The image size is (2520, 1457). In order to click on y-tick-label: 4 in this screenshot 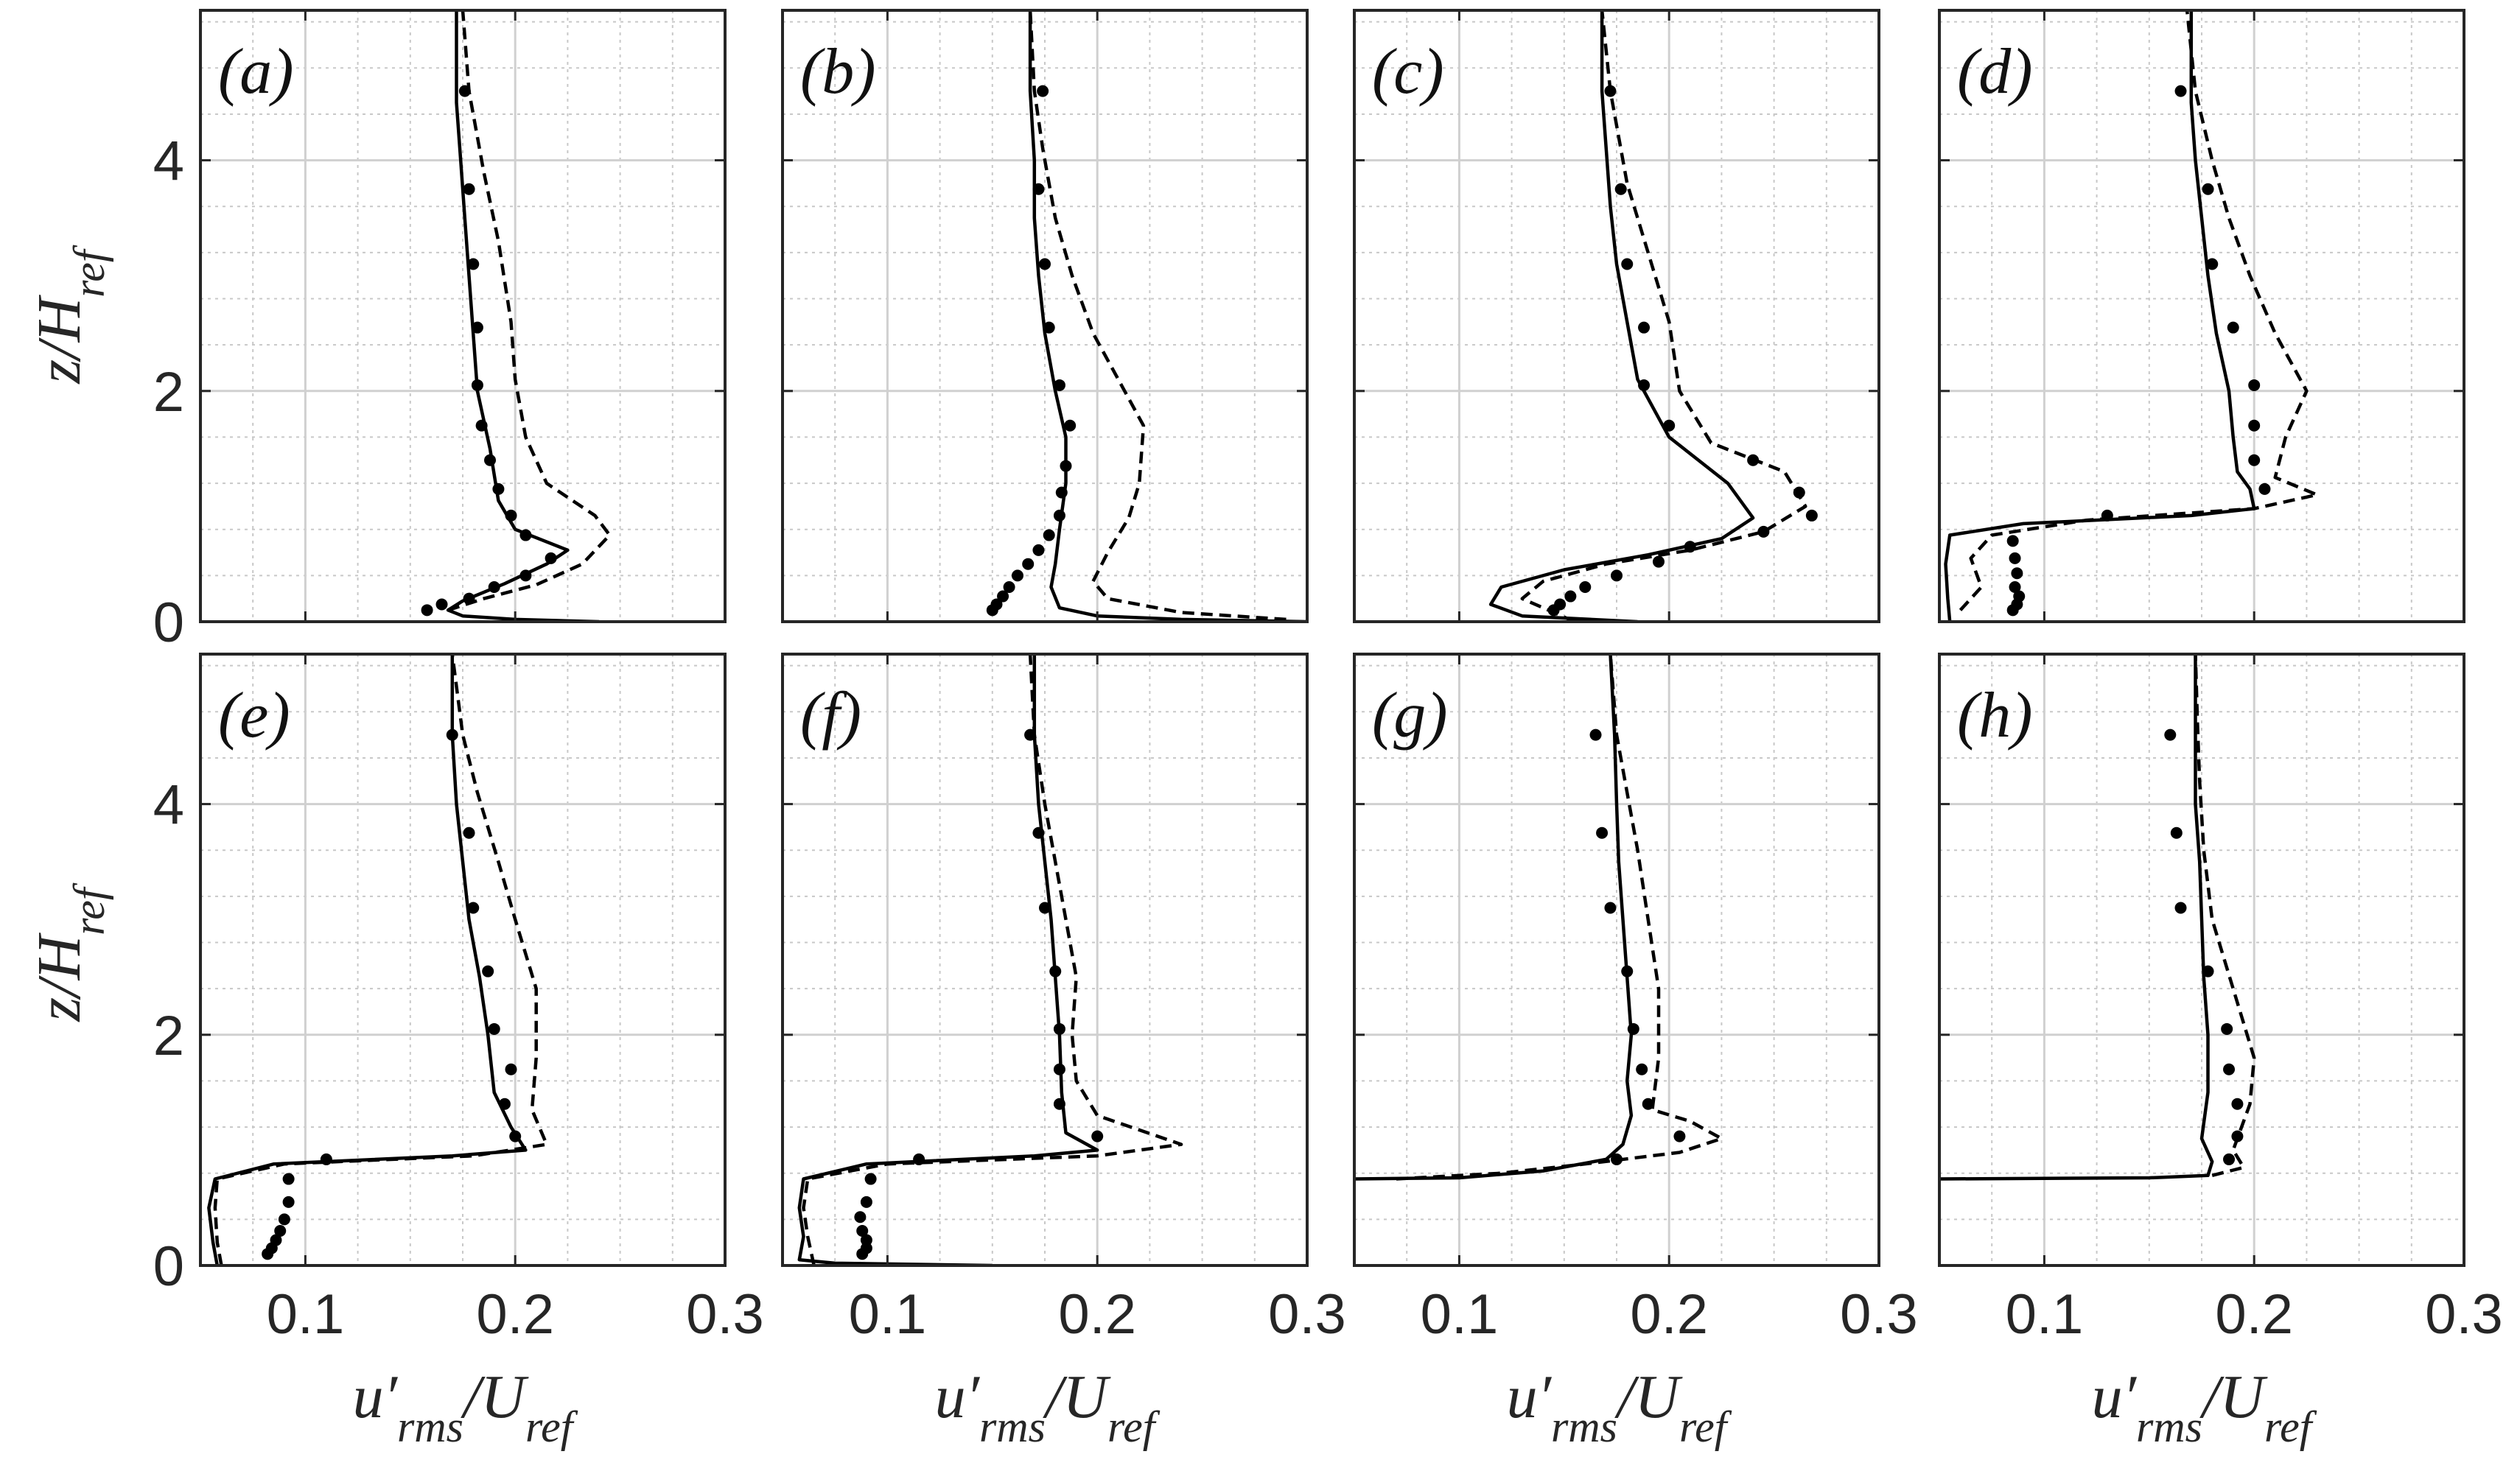, I will do `click(168, 161)`.